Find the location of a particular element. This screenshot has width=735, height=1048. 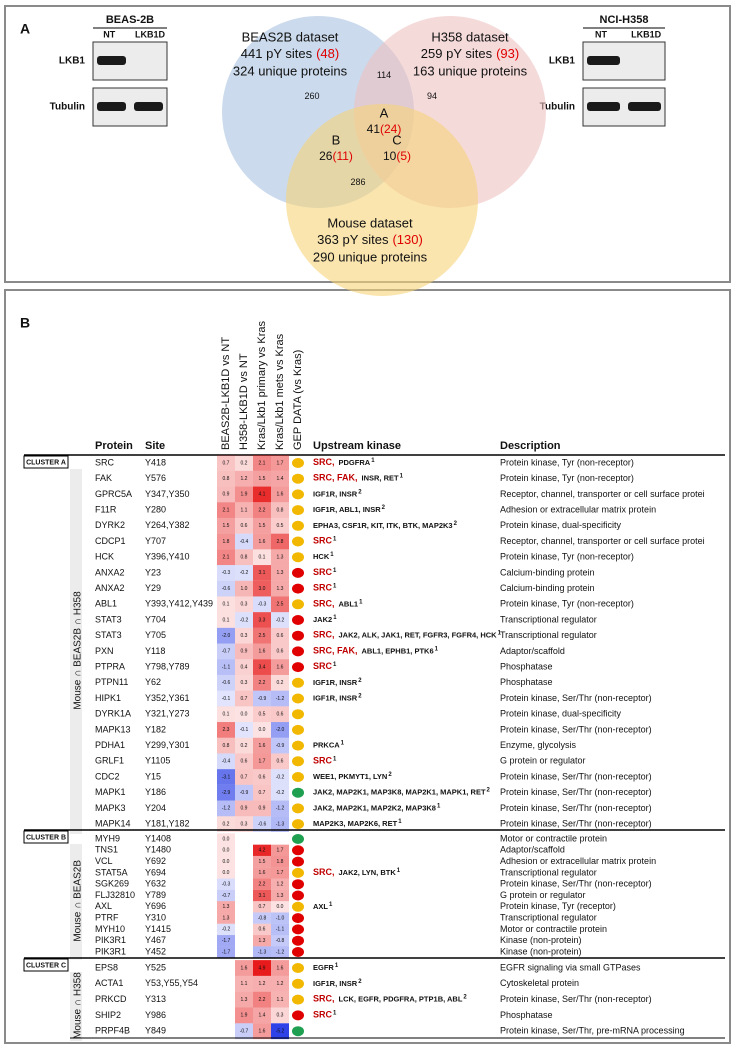

heat-value: -2.0 is located at coordinates (226, 636).